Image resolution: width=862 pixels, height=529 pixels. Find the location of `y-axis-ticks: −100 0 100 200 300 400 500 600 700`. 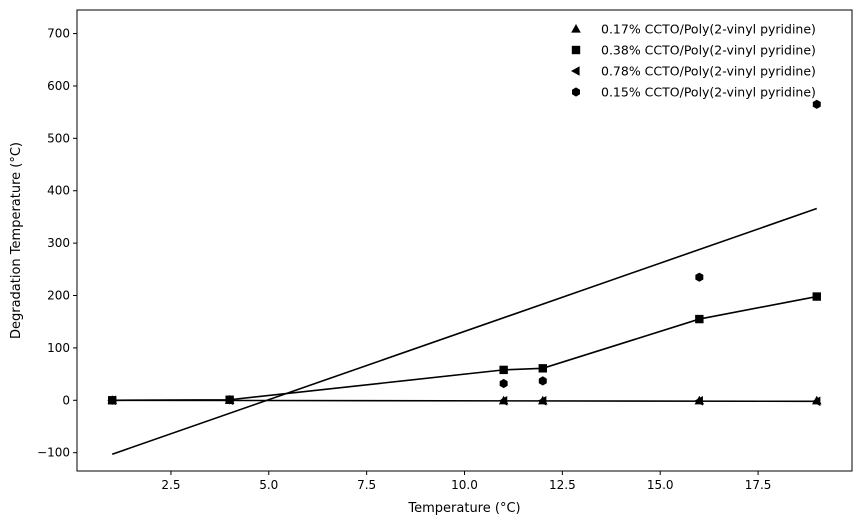

y-axis-ticks: −100 0 100 200 300 400 500 600 700 is located at coordinates (57, 243).